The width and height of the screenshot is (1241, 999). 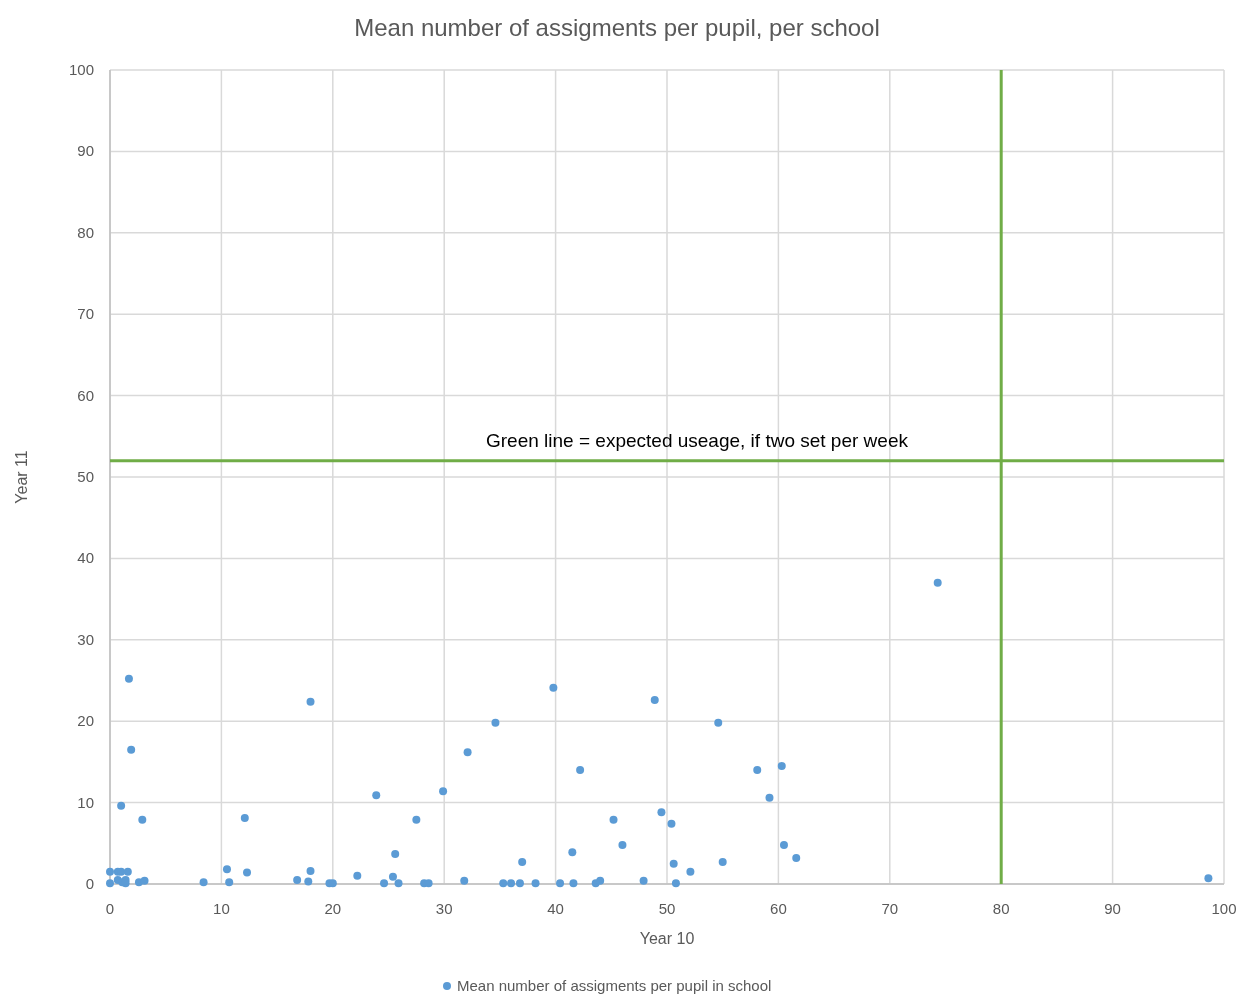 I want to click on y-tick-label: 10, so click(x=85, y=802).